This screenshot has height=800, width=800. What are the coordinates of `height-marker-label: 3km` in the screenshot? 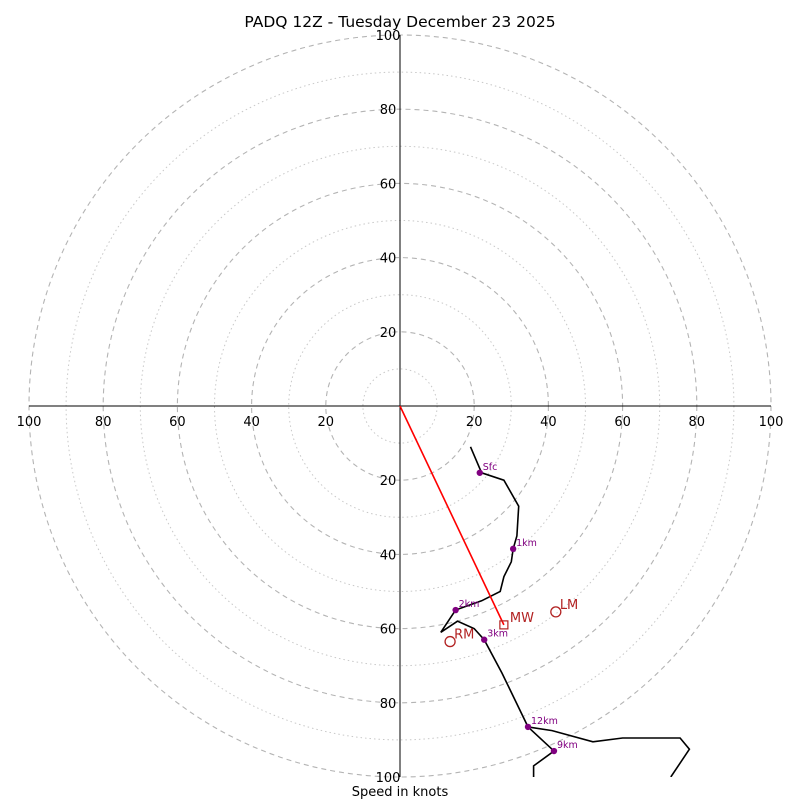 It's located at (497, 634).